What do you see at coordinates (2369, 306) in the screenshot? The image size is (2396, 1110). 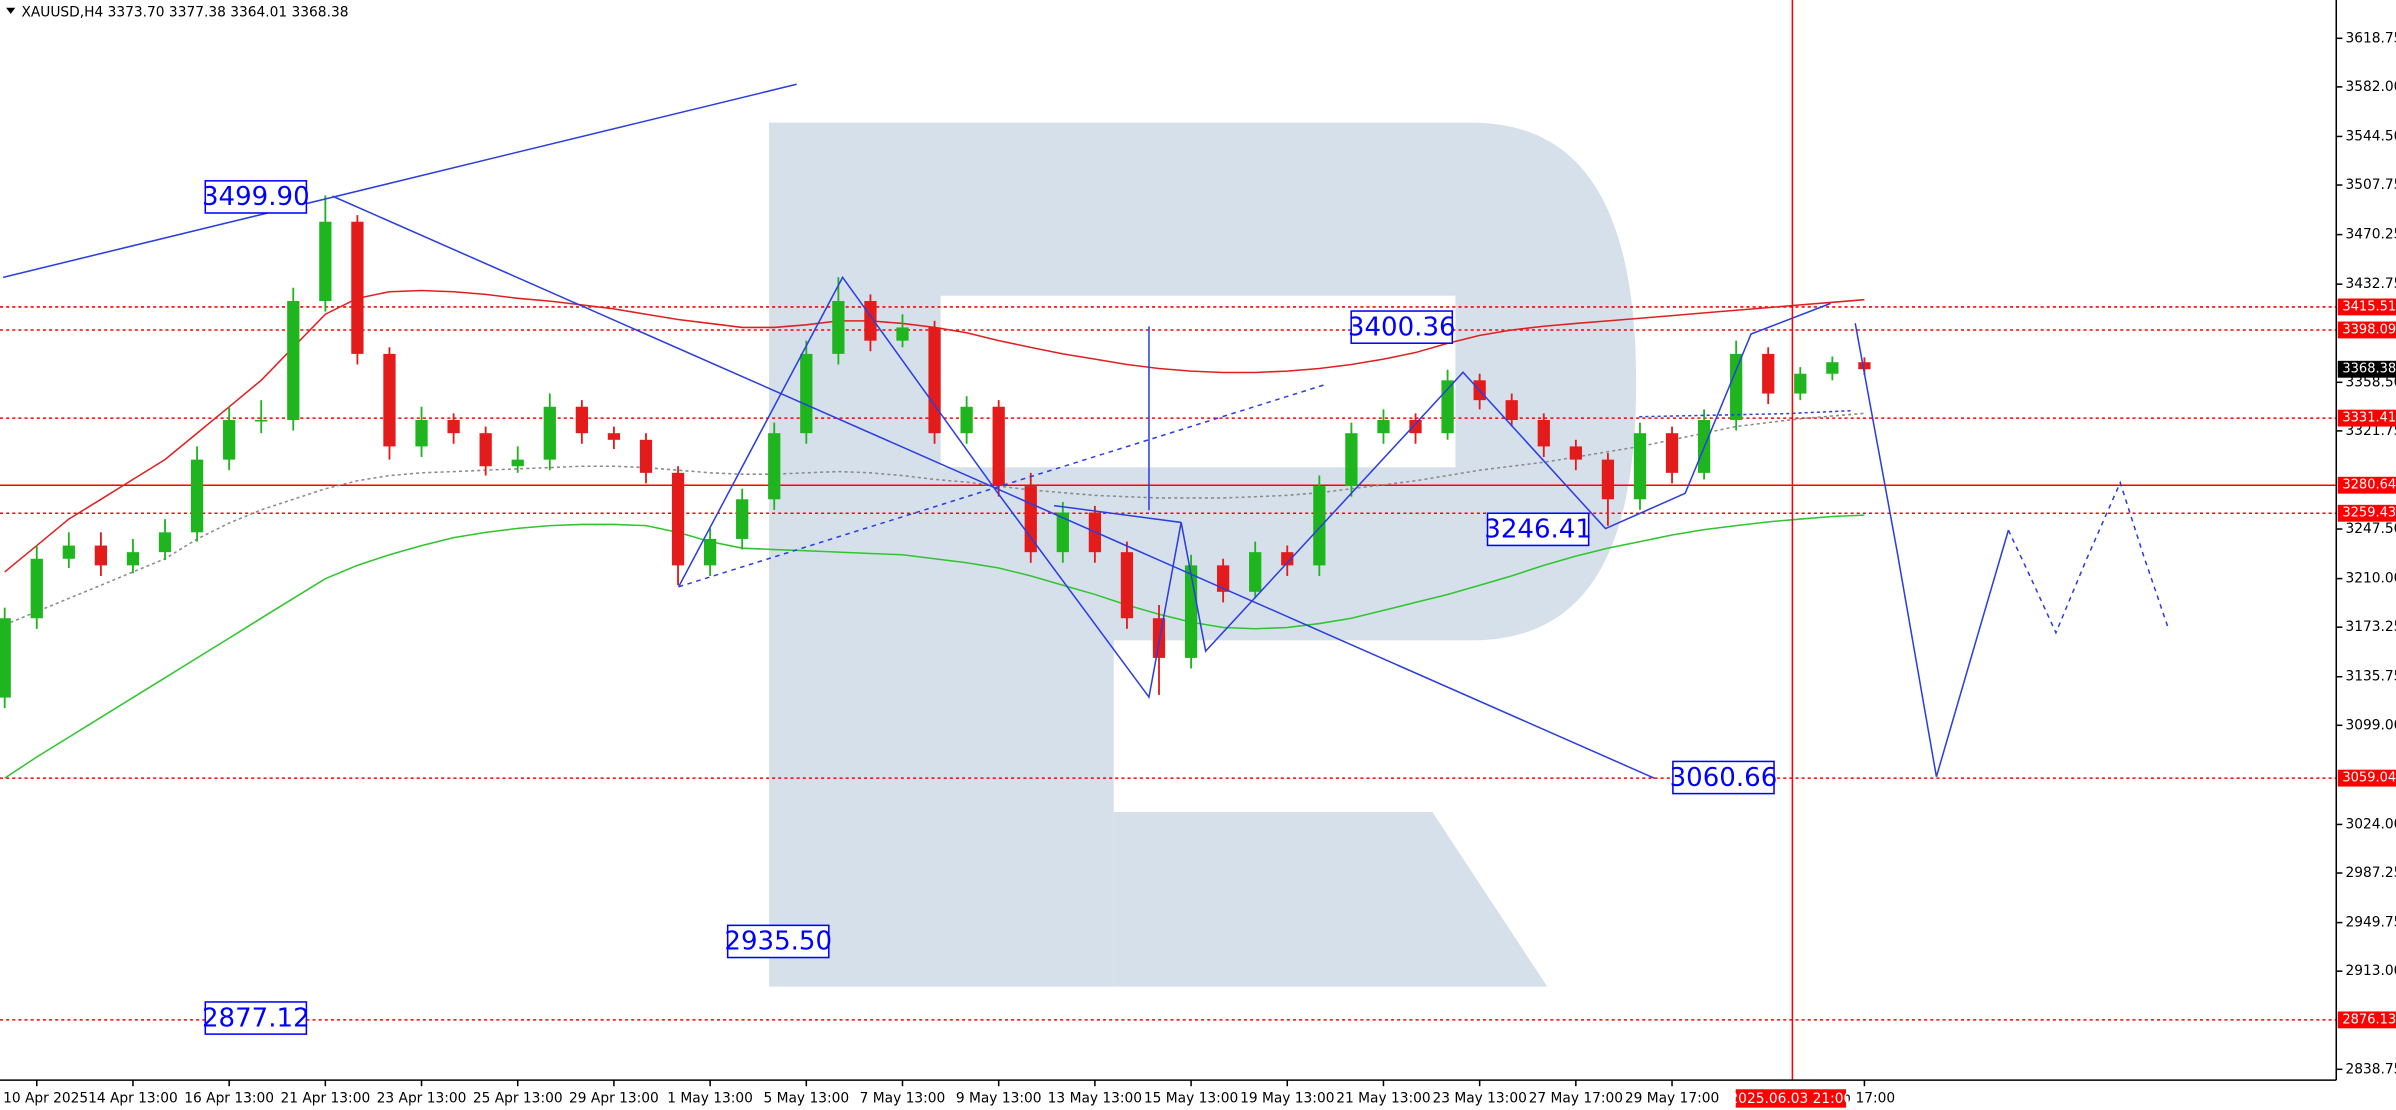 I see `level-label: 3415.51` at bounding box center [2369, 306].